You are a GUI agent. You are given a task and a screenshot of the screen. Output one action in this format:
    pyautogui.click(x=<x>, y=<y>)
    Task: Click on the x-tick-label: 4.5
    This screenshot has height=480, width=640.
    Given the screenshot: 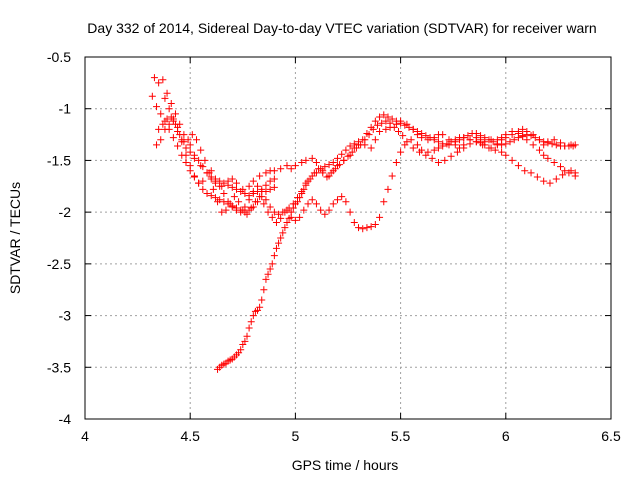 What is the action you would take?
    pyautogui.click(x=190, y=436)
    